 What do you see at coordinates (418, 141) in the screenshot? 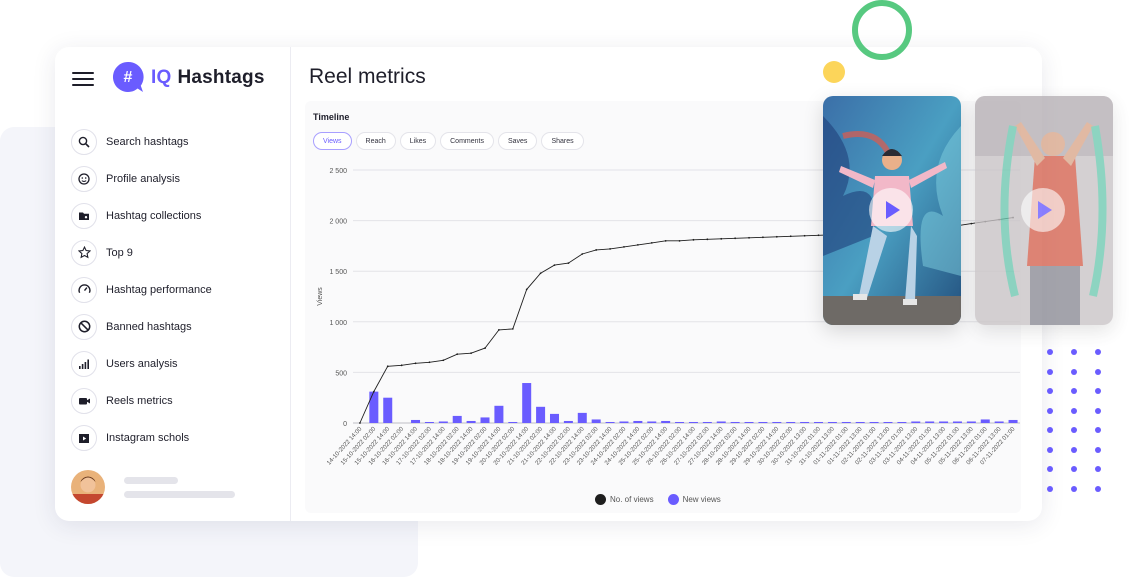
I see `tab-likes: Likes` at bounding box center [418, 141].